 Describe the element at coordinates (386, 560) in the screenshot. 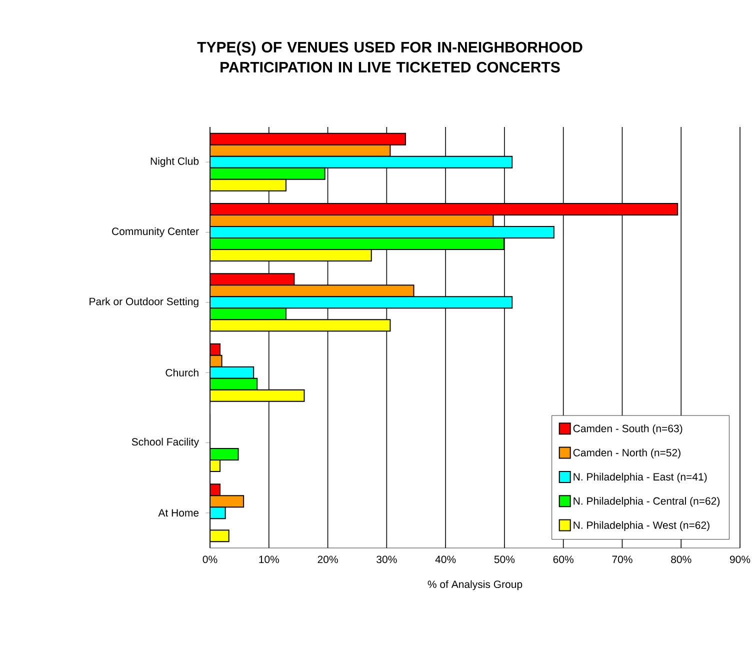

I see `x-tick-label: 30%` at that location.